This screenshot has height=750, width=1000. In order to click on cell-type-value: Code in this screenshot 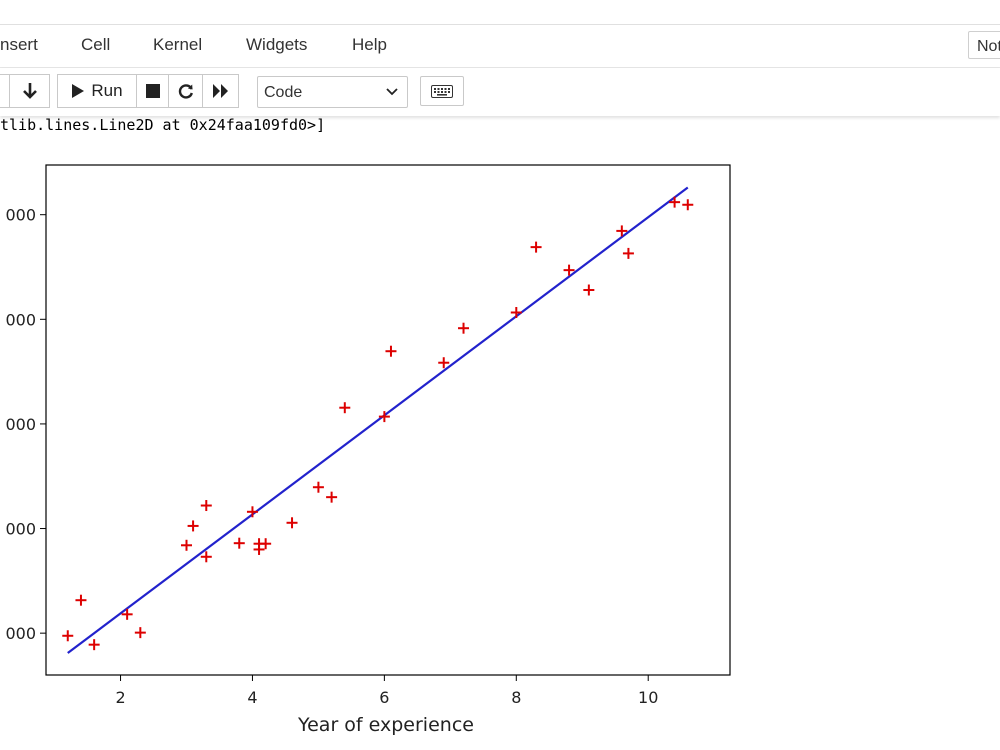, I will do `click(283, 92)`.